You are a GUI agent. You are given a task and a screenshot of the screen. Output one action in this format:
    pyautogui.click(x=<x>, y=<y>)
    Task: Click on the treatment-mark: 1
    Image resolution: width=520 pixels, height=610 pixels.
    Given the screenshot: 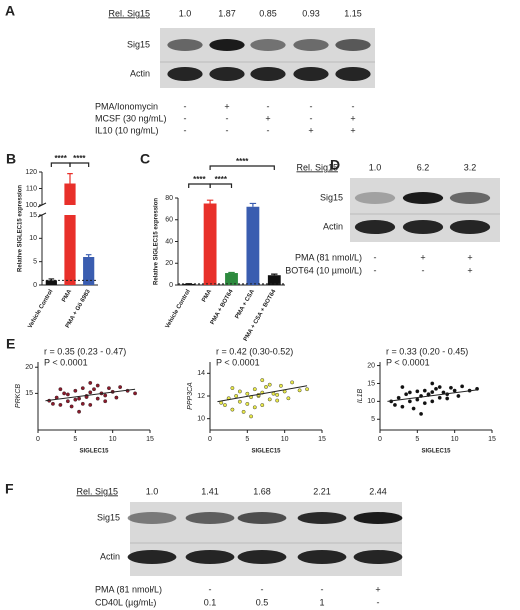 What is the action you would take?
    pyautogui.click(x=321, y=602)
    